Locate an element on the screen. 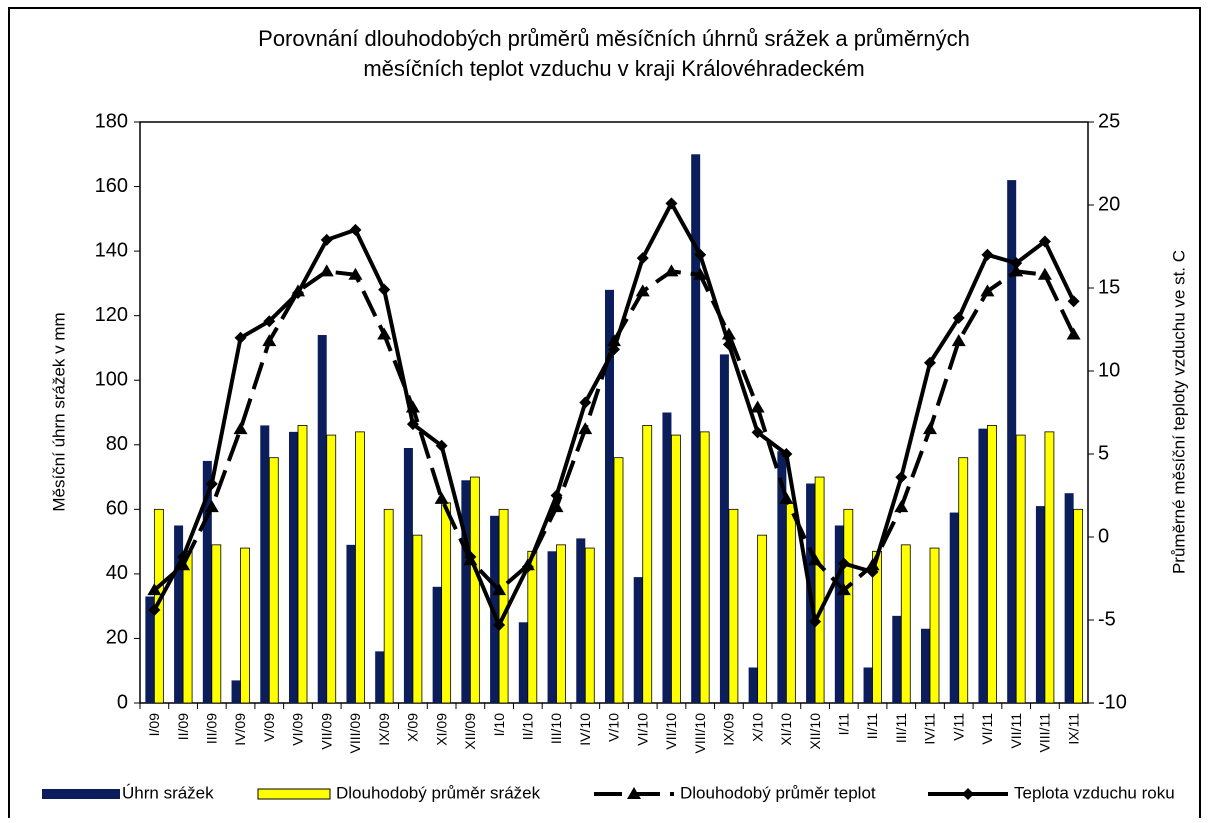  x-tick-label: V/09 is located at coordinates (269, 727).